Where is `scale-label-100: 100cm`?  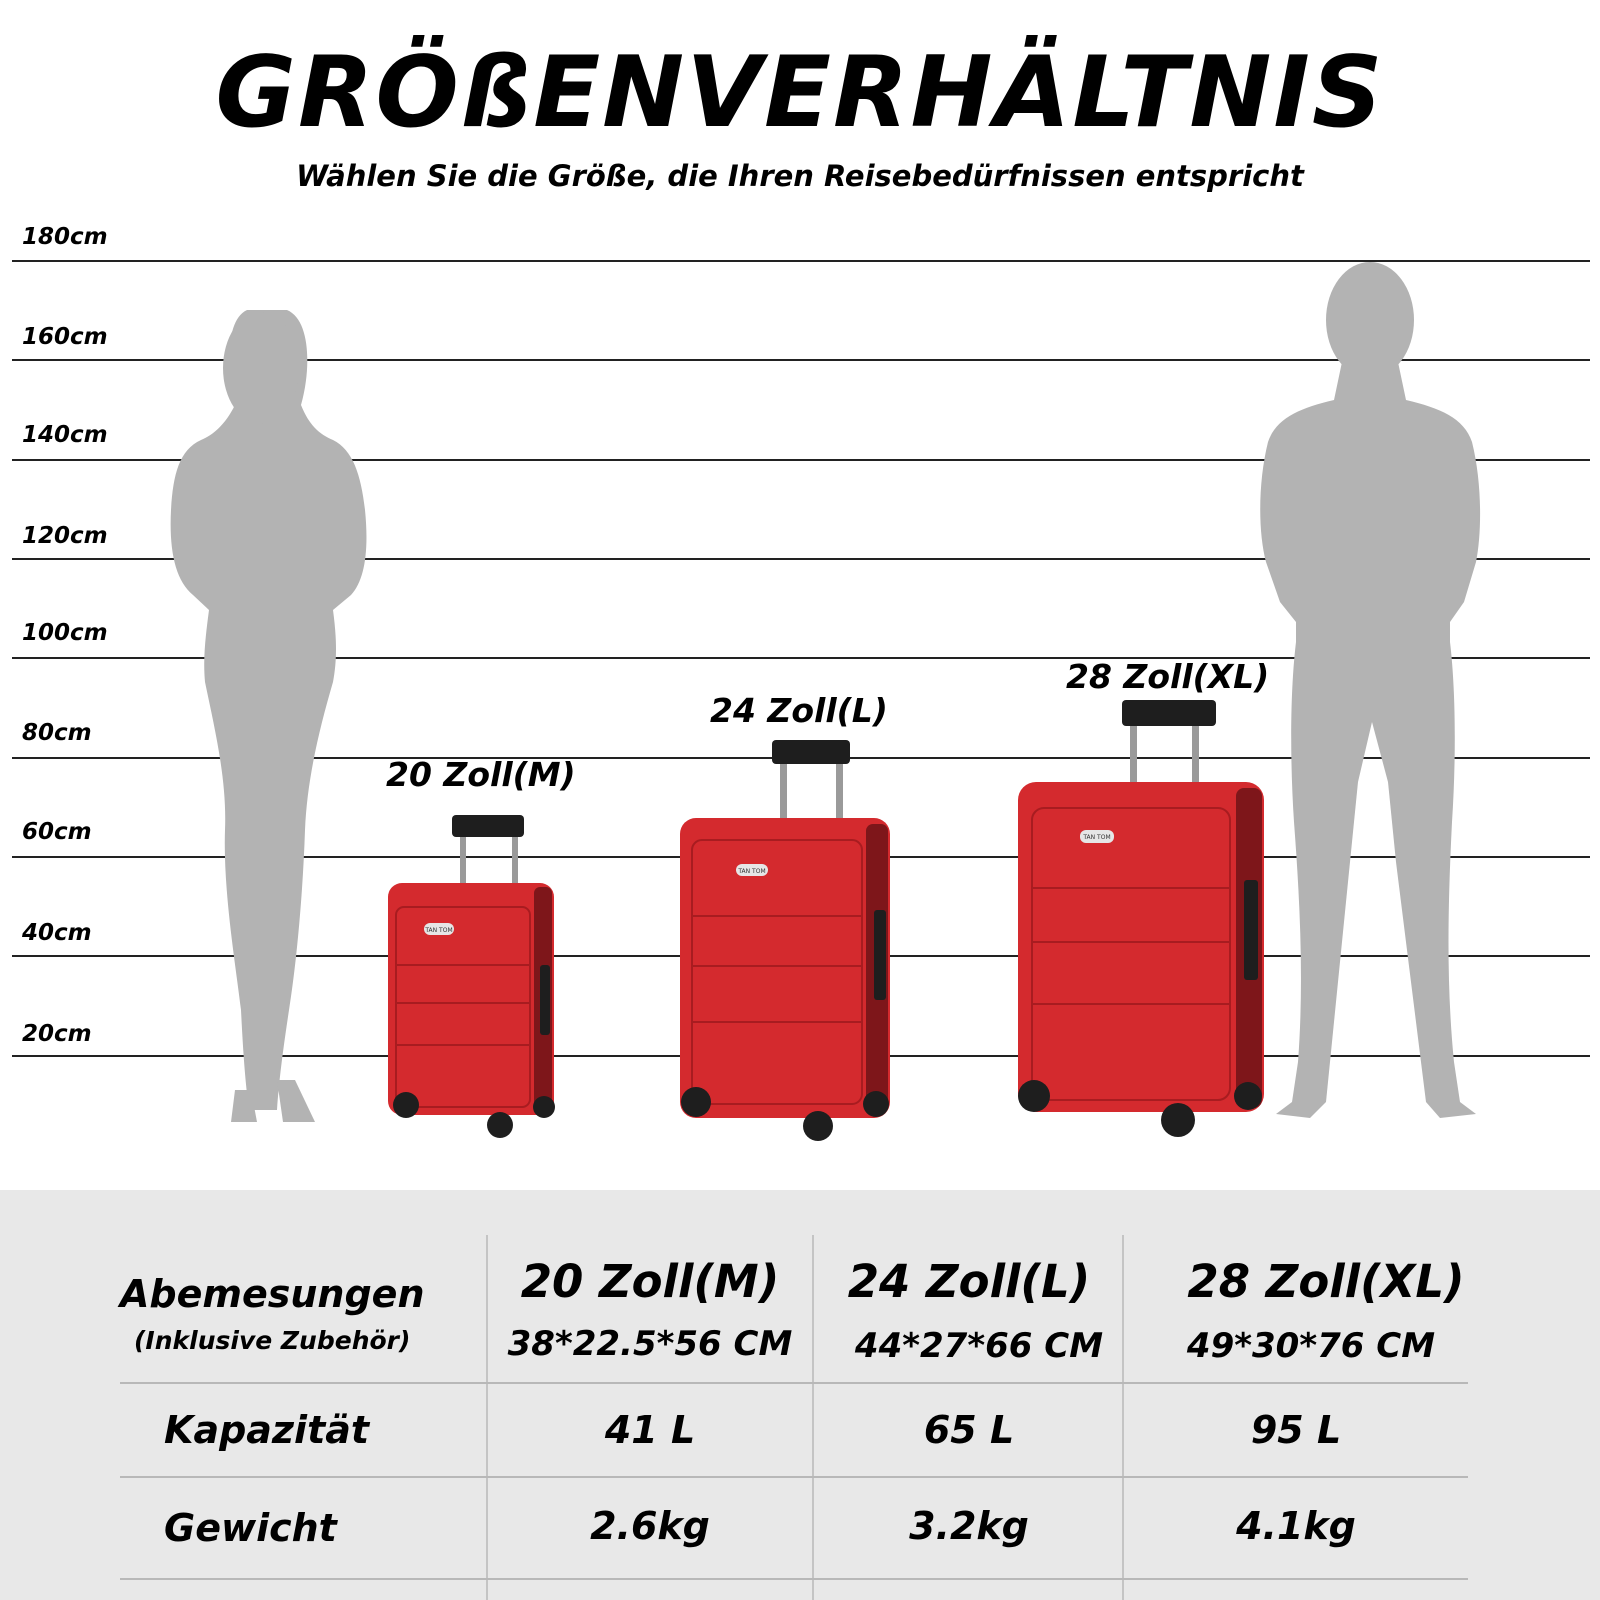 scale-label-100: 100cm is located at coordinates (65, 633).